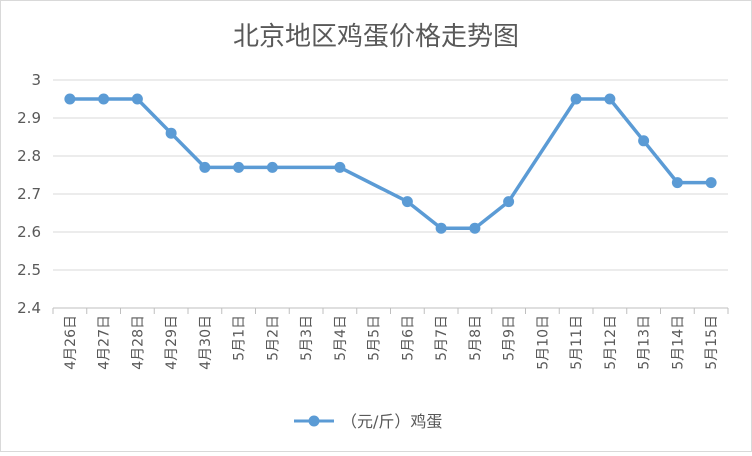  Describe the element at coordinates (510, 338) in the screenshot. I see `x-tick-label: 5月9日` at that location.